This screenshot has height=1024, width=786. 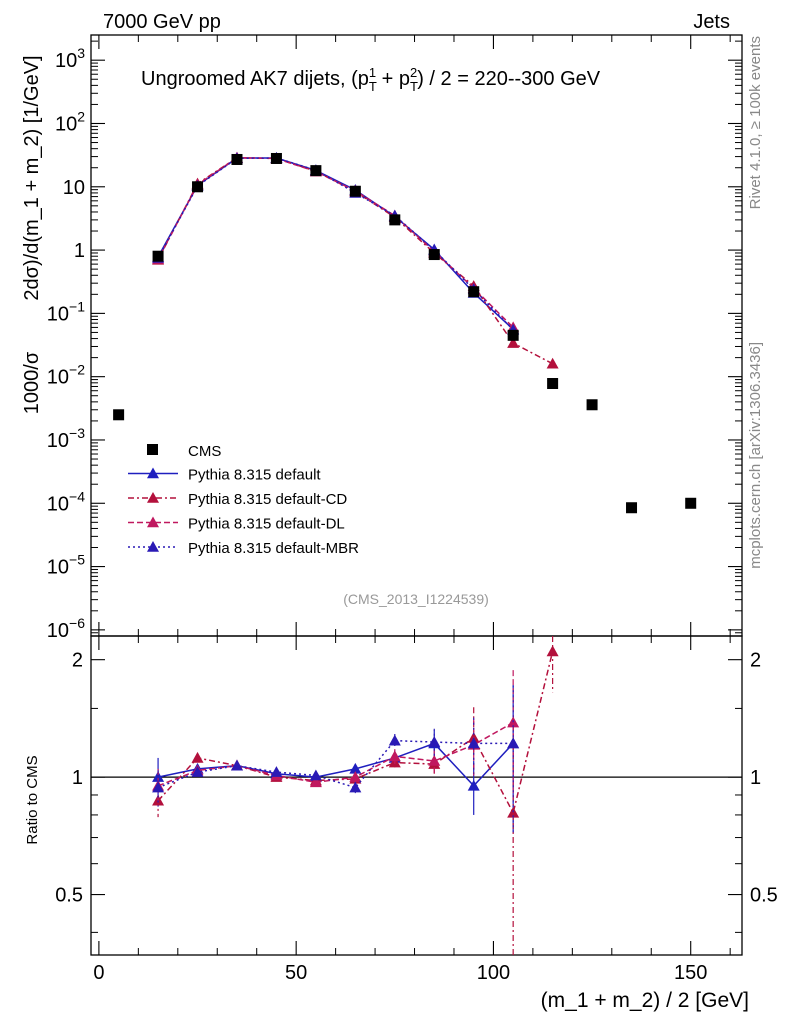 I want to click on y-tick-label: 10², so click(x=70, y=121).